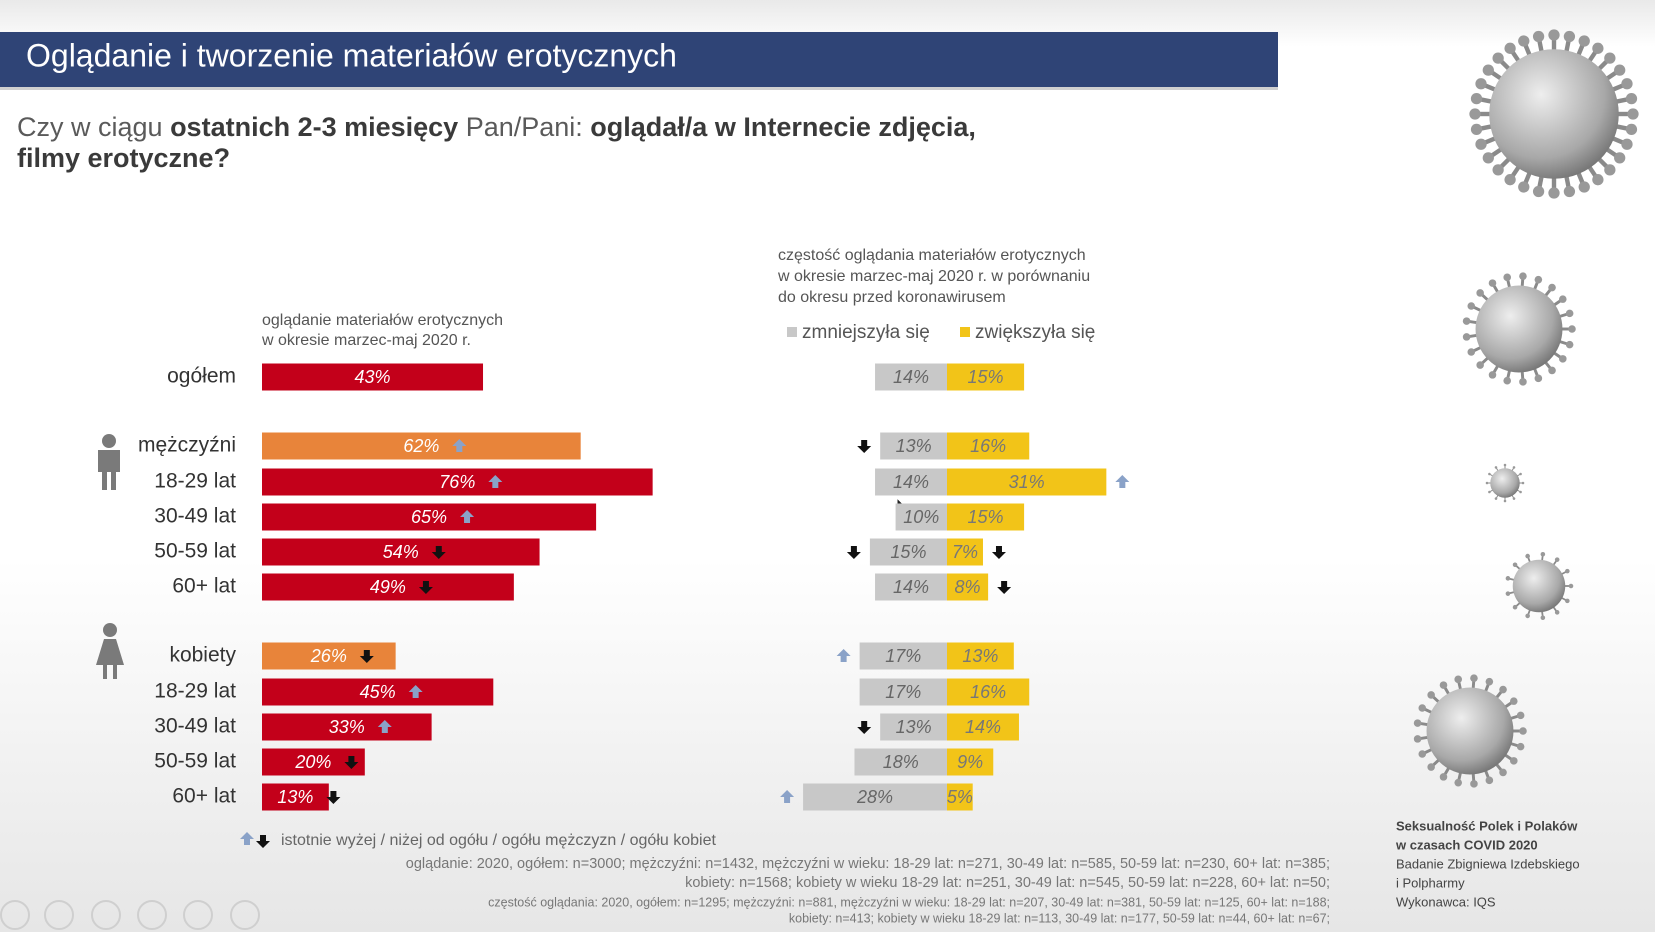 Image resolution: width=1655 pixels, height=932 pixels. Describe the element at coordinates (263, 841) in the screenshot. I see `legend-marker-down` at that location.